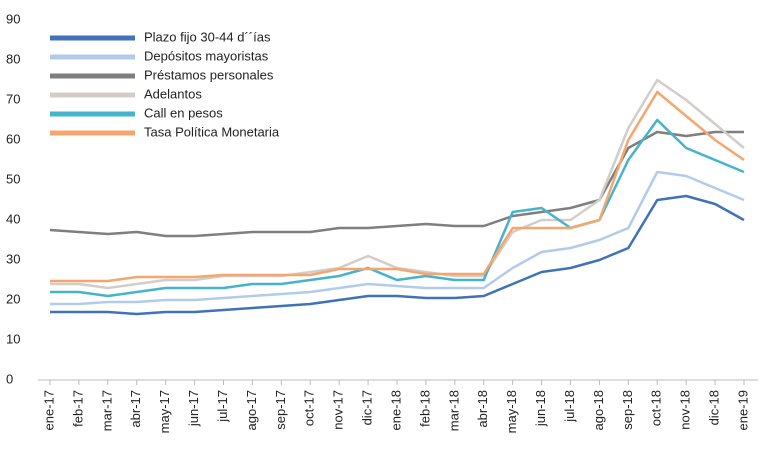 Image resolution: width=762 pixels, height=451 pixels. What do you see at coordinates (714, 407) in the screenshot?
I see `x-tick-label: dic-18` at bounding box center [714, 407].